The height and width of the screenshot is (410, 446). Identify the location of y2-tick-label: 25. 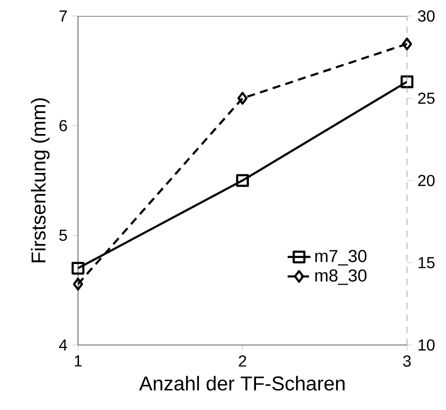
(426, 98).